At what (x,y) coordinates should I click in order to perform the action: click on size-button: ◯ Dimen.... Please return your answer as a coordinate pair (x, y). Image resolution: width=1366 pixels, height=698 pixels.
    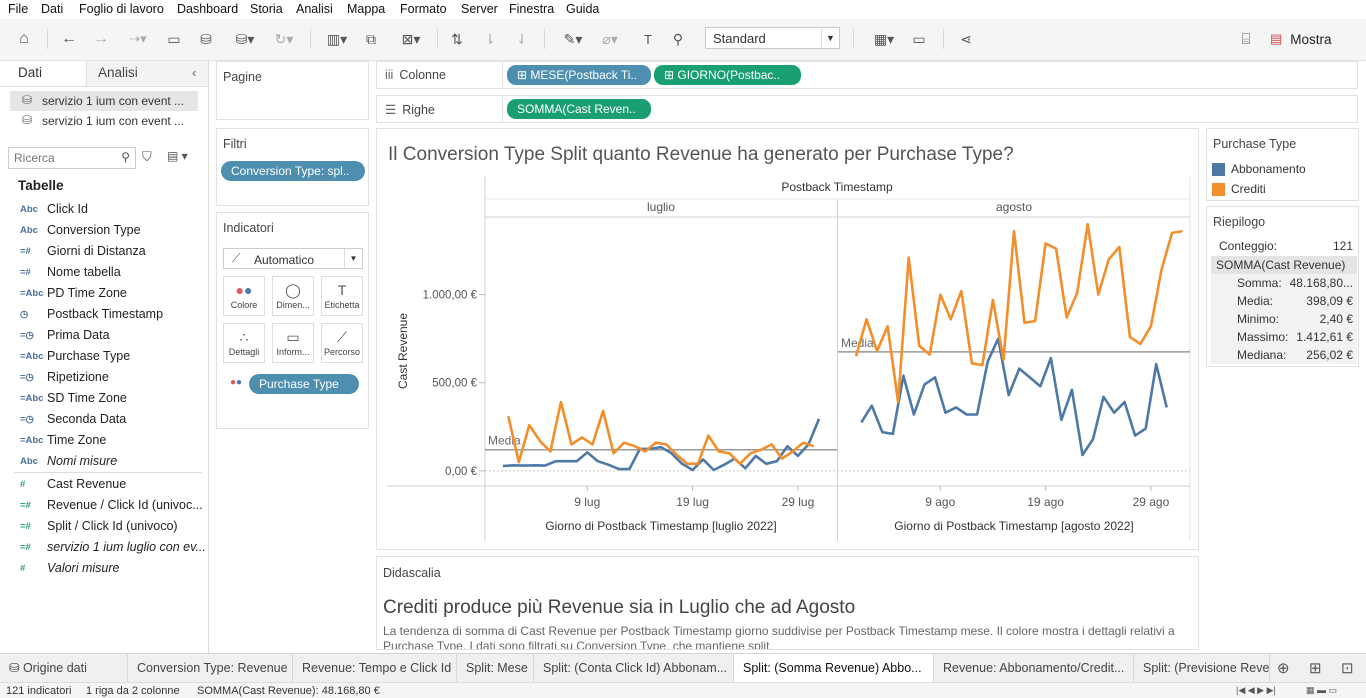
    Looking at the image, I should click on (293, 296).